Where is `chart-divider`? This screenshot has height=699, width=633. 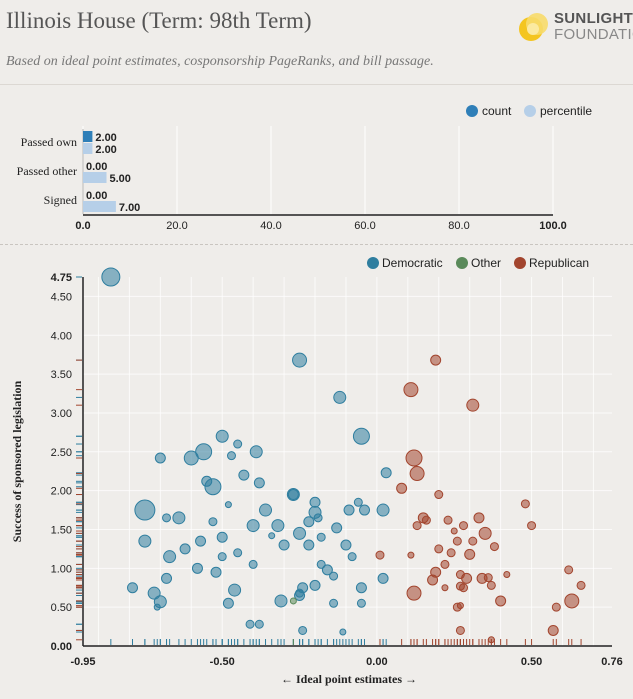 chart-divider is located at coordinates (316, 244).